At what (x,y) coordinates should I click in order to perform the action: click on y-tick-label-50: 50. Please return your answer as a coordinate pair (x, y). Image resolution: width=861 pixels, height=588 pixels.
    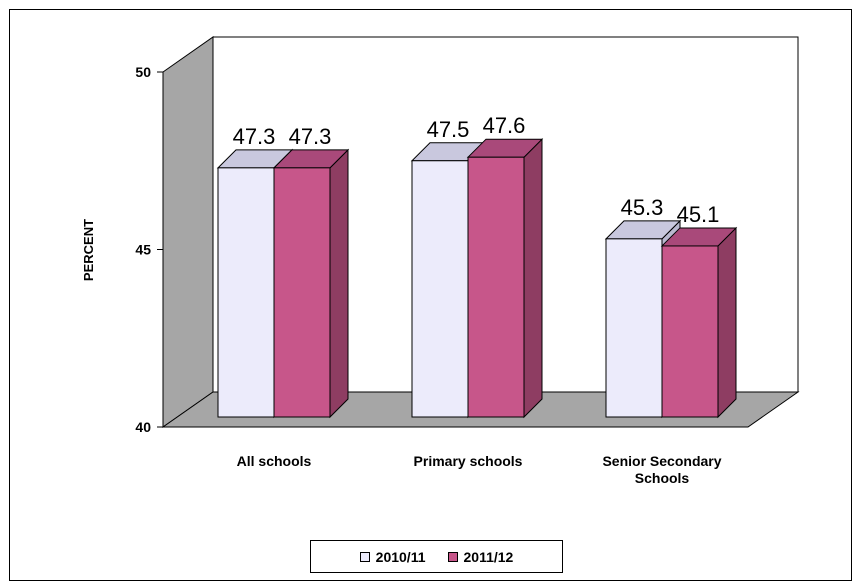
    Looking at the image, I should click on (143, 72).